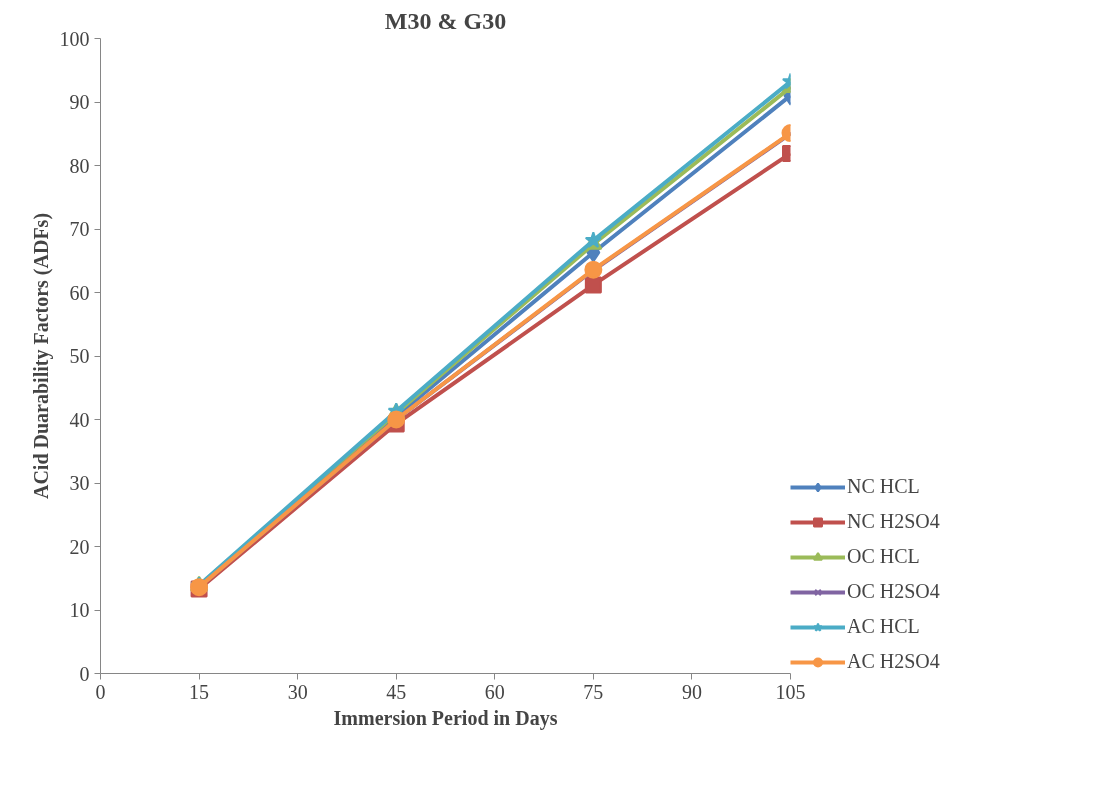  Describe the element at coordinates (893, 521) in the screenshot. I see `legend-label: NC H2SO4` at that location.